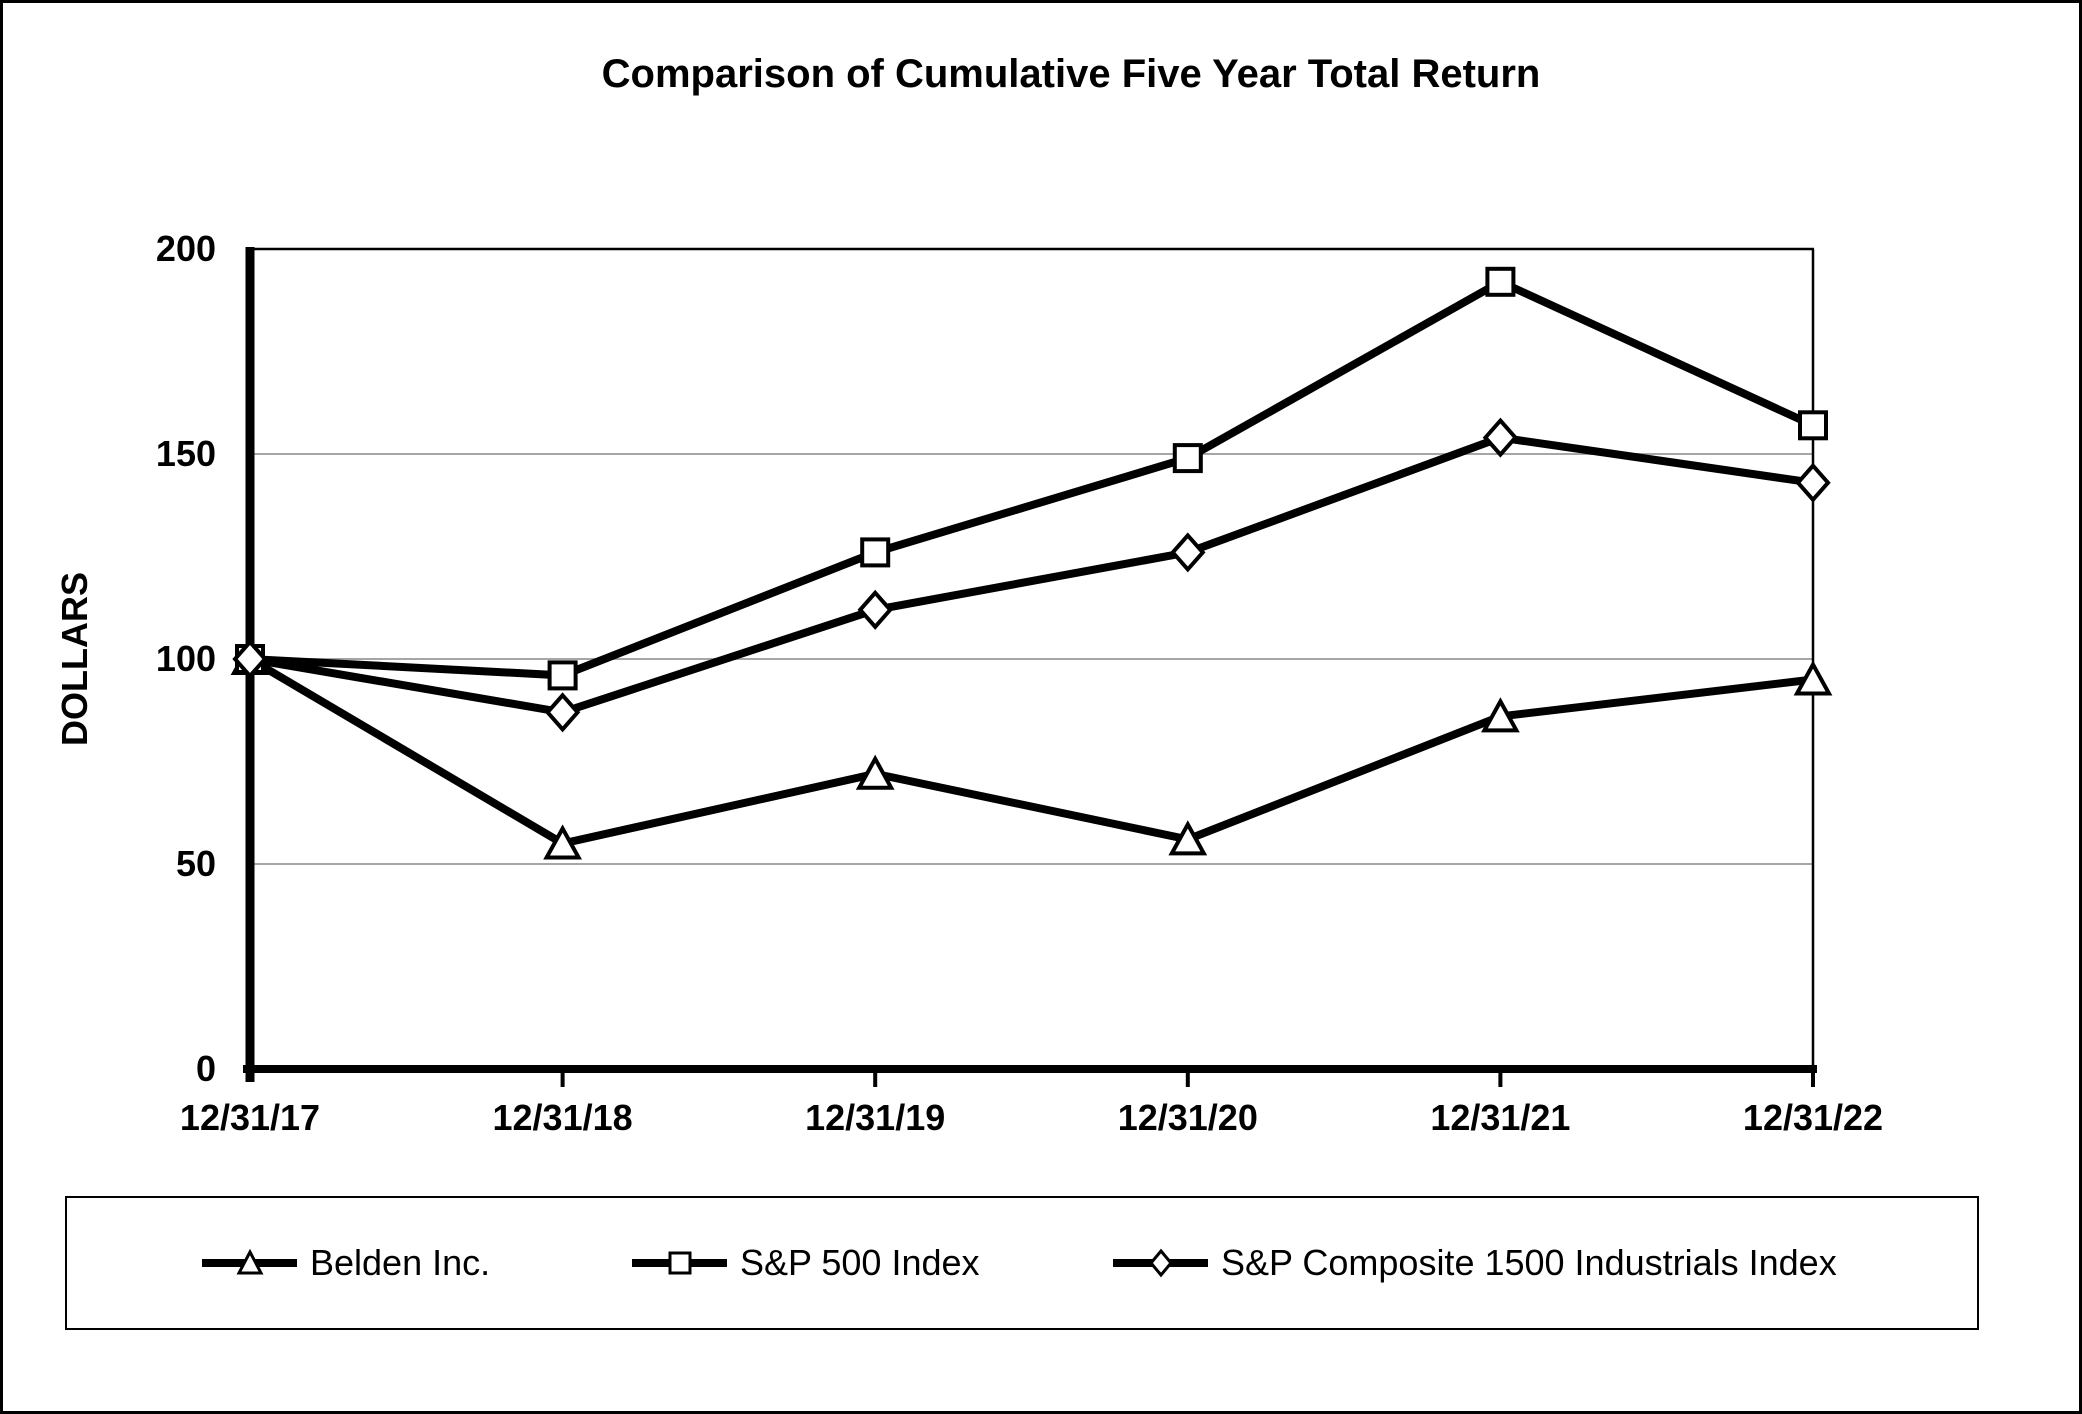 Image resolution: width=2082 pixels, height=1414 pixels. Describe the element at coordinates (1500, 1117) in the screenshot. I see `x-tick-label-12-31-21: 12/31/21` at that location.